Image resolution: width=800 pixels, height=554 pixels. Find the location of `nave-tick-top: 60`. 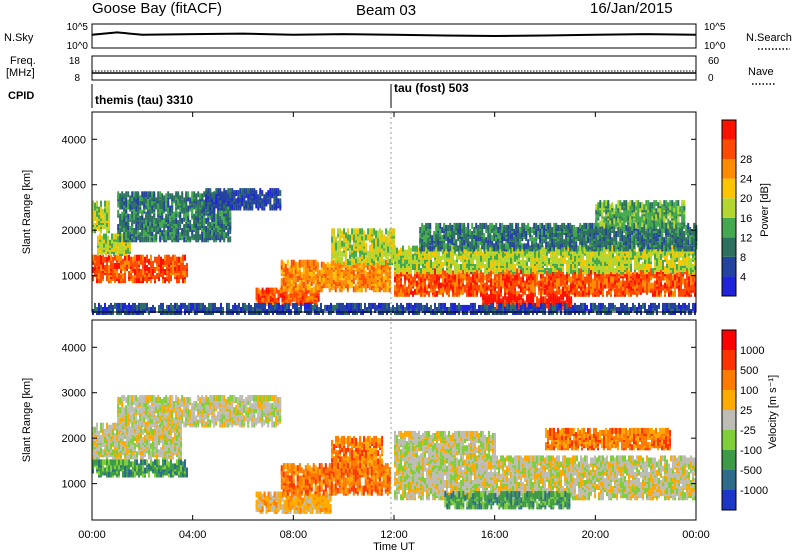

nave-tick-top: 60 is located at coordinates (714, 61).